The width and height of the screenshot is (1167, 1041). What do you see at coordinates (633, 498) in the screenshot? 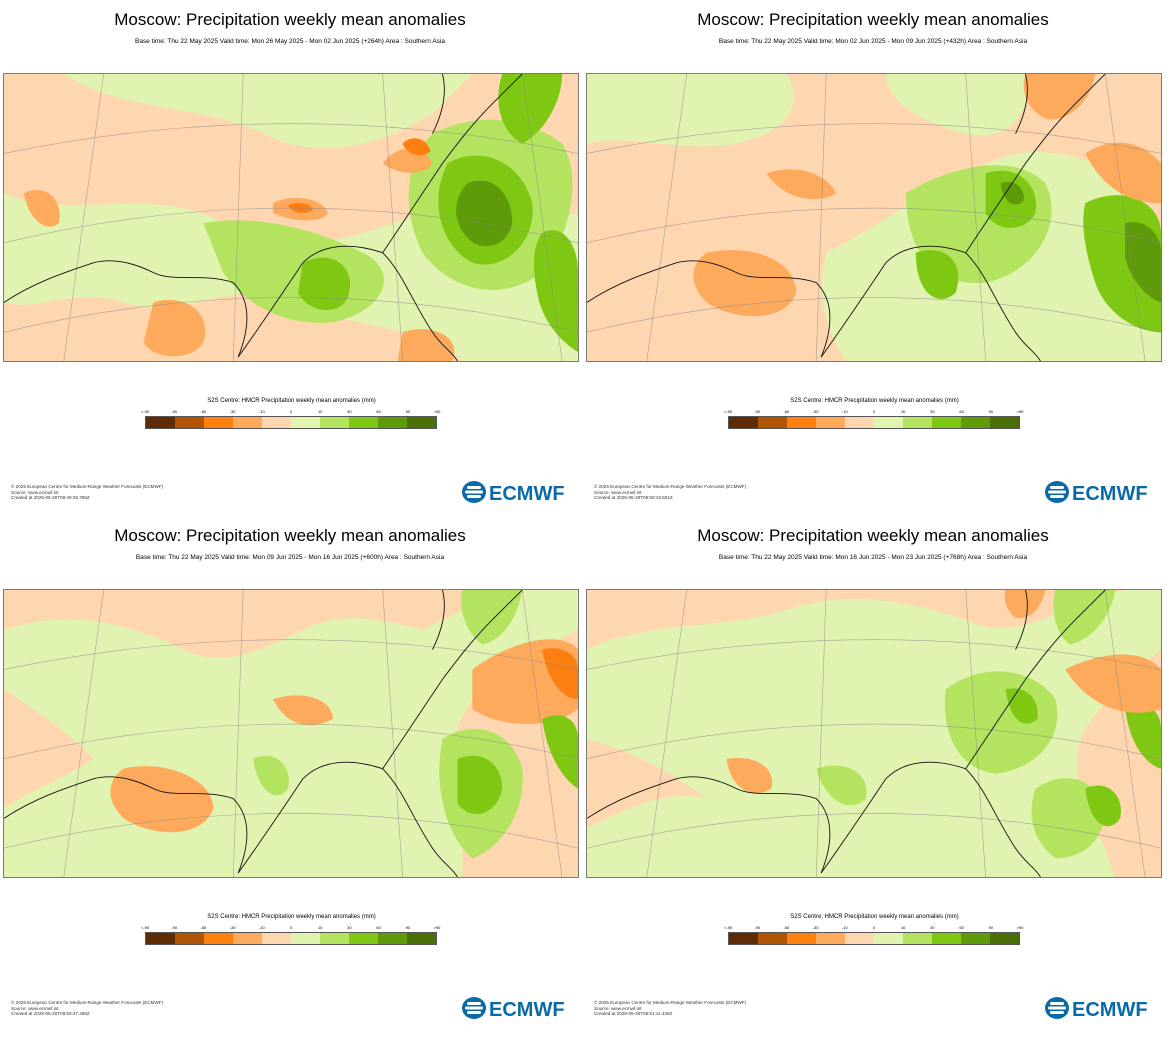
I see `footer-line-created: Created at 2025-05-28T09:50:19.501Z` at bounding box center [633, 498].